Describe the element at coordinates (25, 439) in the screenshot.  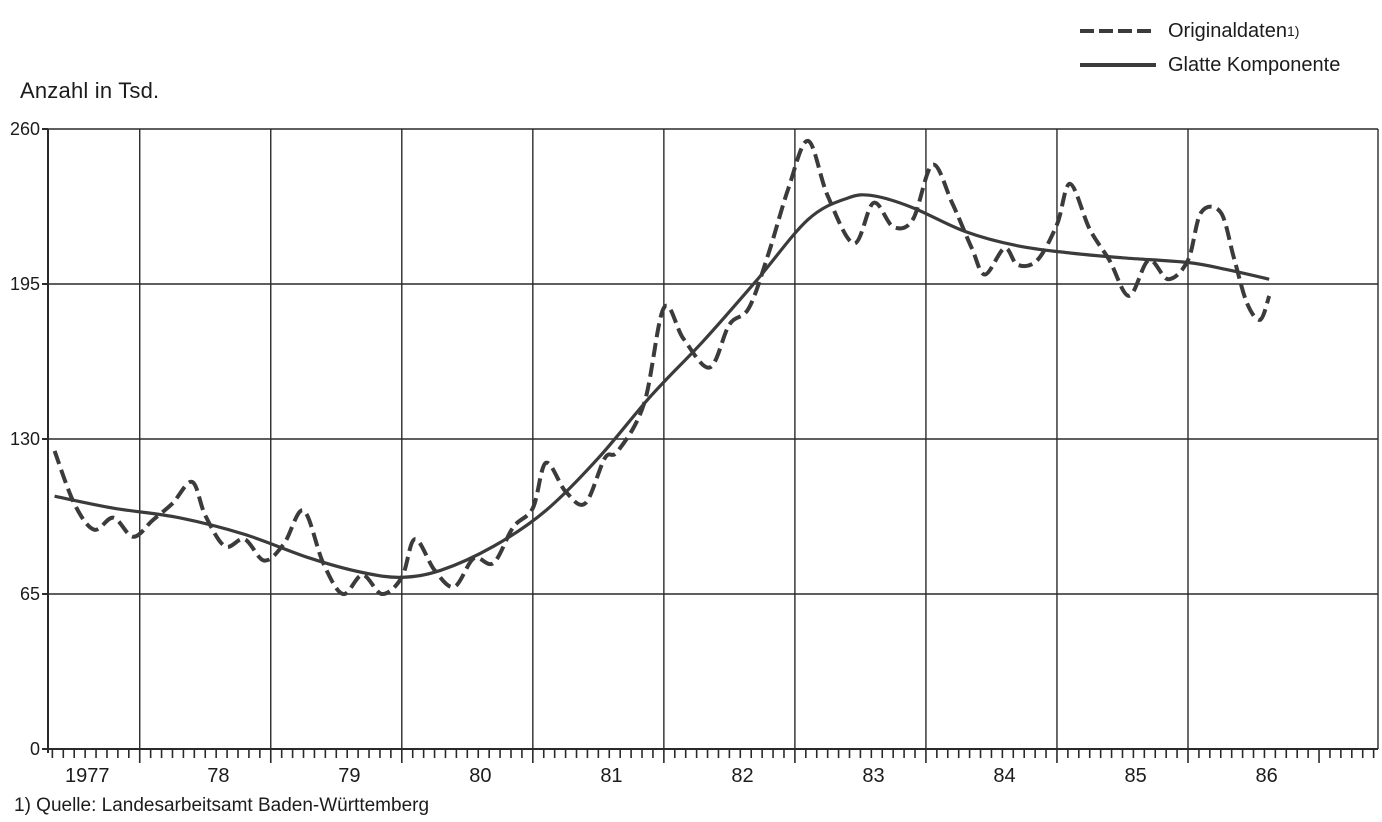
I see `y-tick-label: 130` at that location.